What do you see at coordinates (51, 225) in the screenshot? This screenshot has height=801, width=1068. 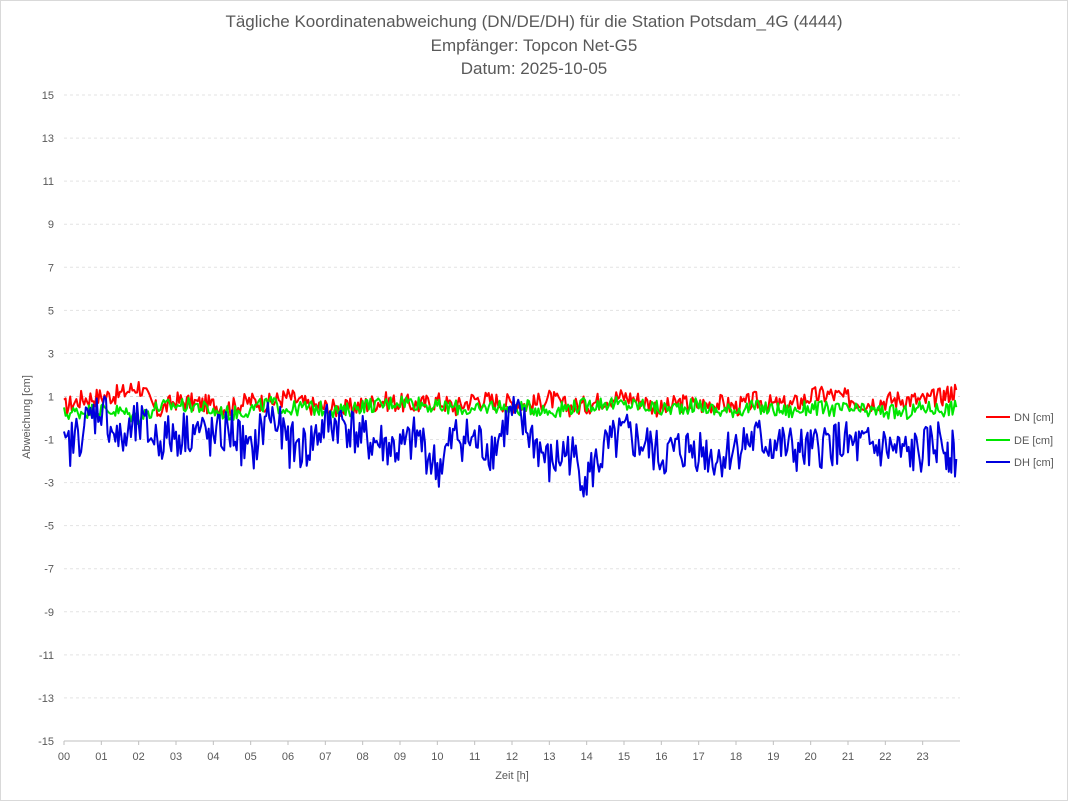 I see `y-tick-label: 9` at bounding box center [51, 225].